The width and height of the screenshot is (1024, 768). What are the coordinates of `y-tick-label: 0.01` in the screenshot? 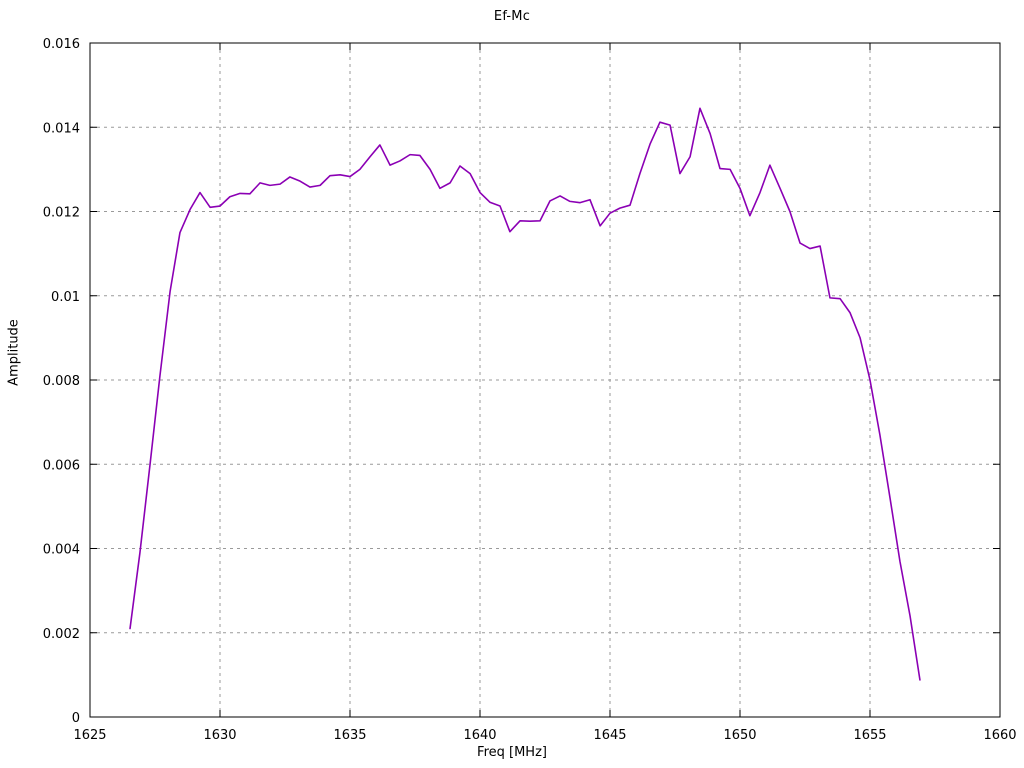 It's located at (65, 297).